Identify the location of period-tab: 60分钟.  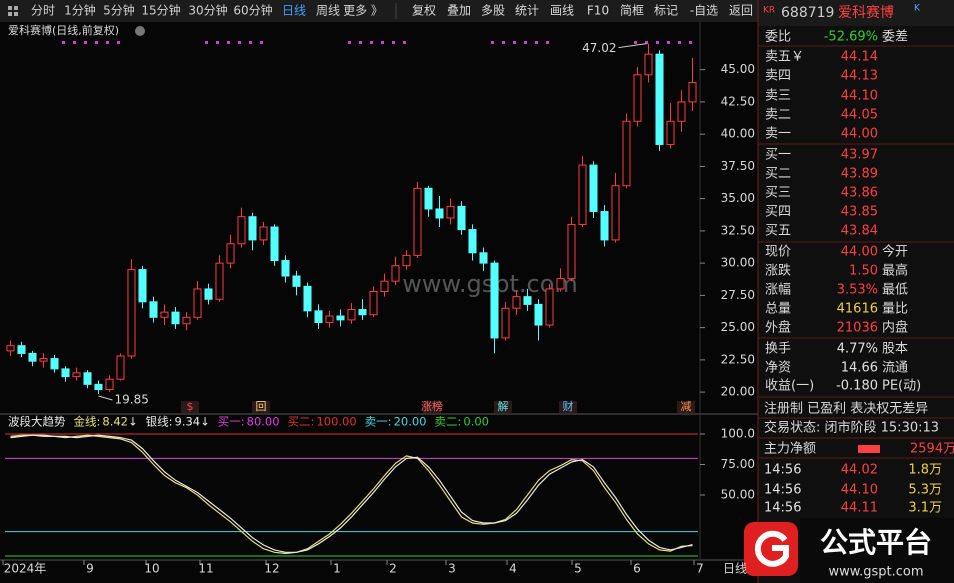
(252, 10).